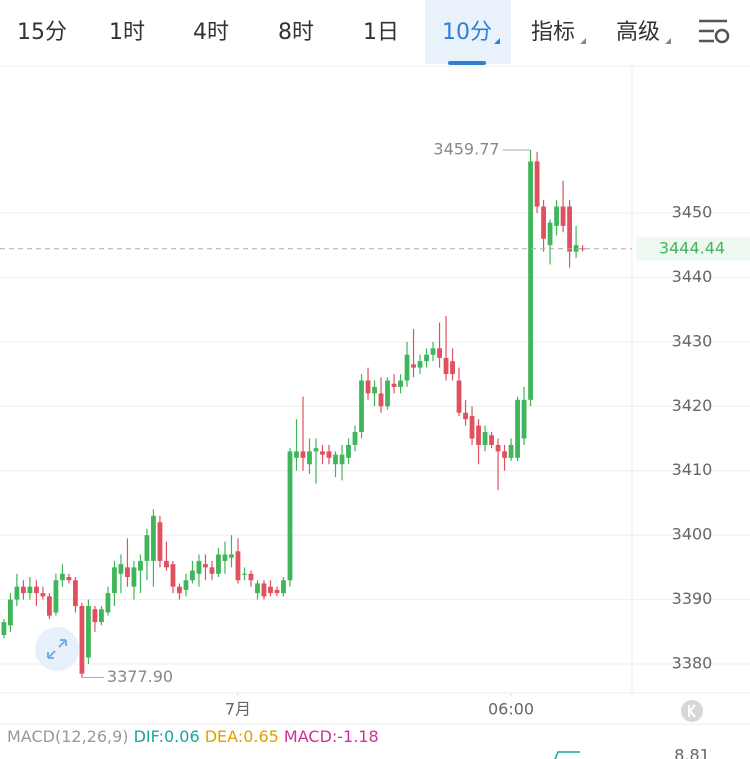  Describe the element at coordinates (381, 32) in the screenshot. I see `tab: 1日` at that location.